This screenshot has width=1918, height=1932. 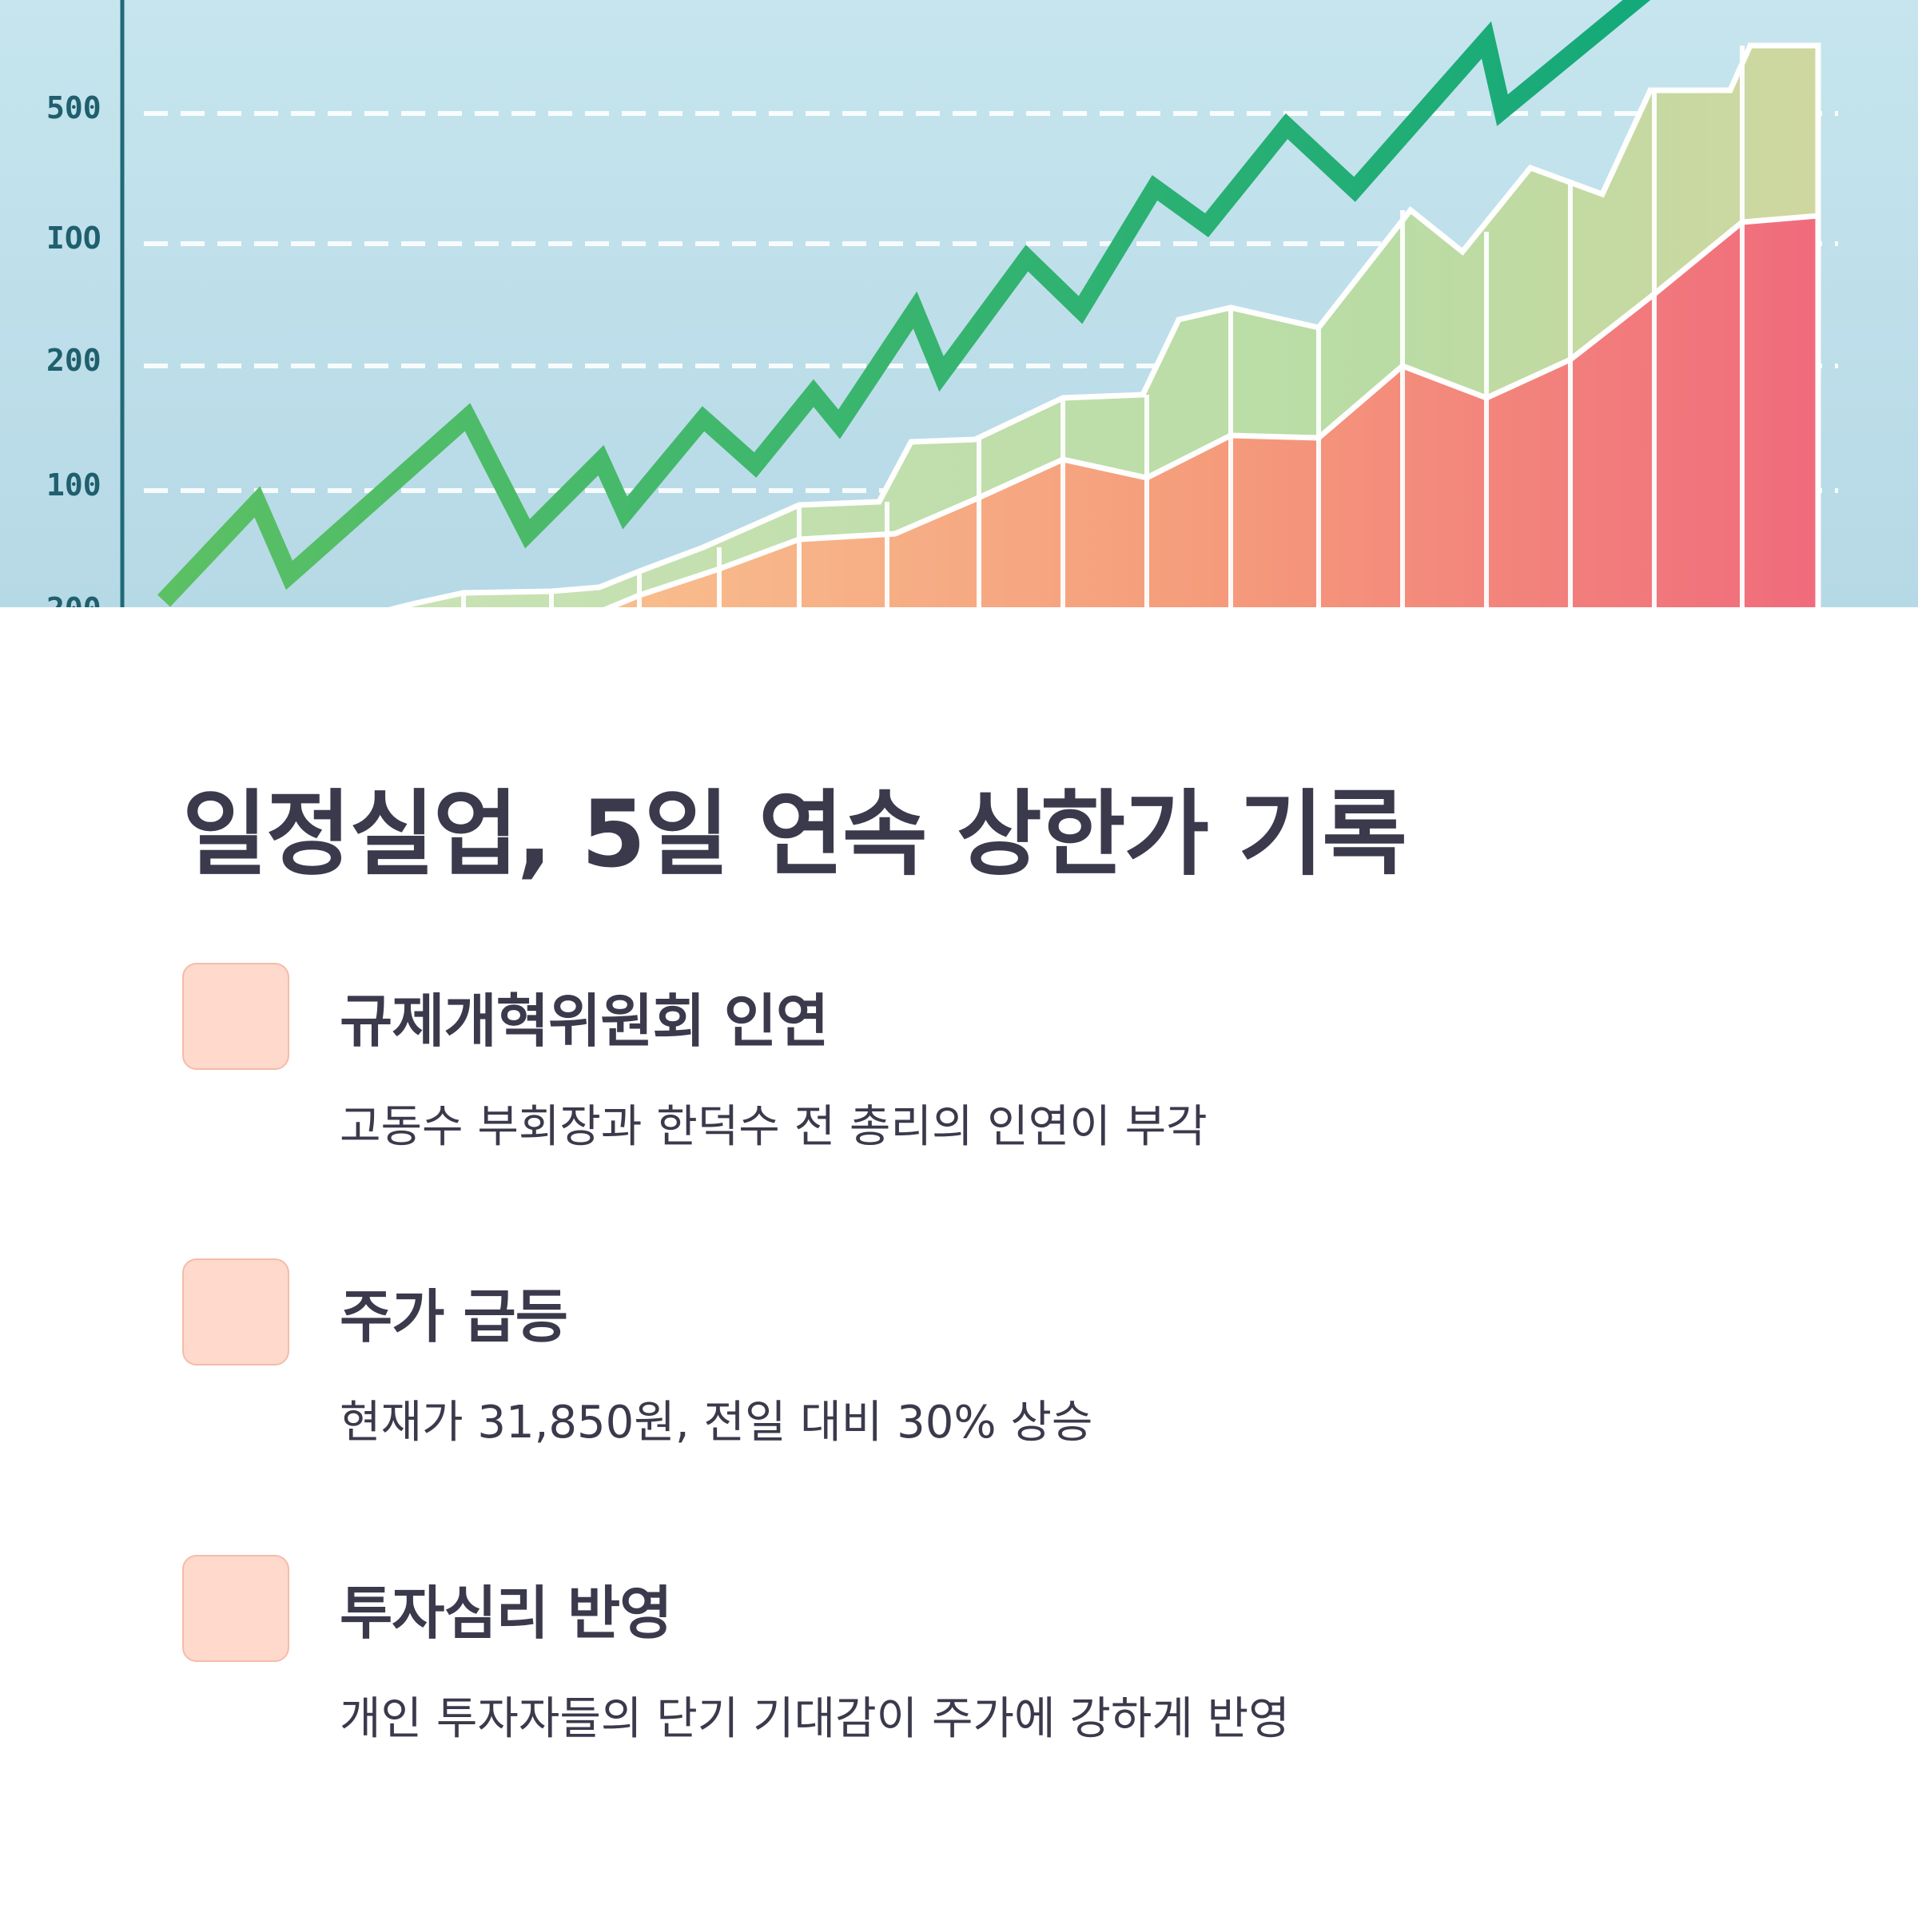 I want to click on feature-description: 현재가 31,850원, 전일 대비 30% 상승, so click(x=716, y=1423).